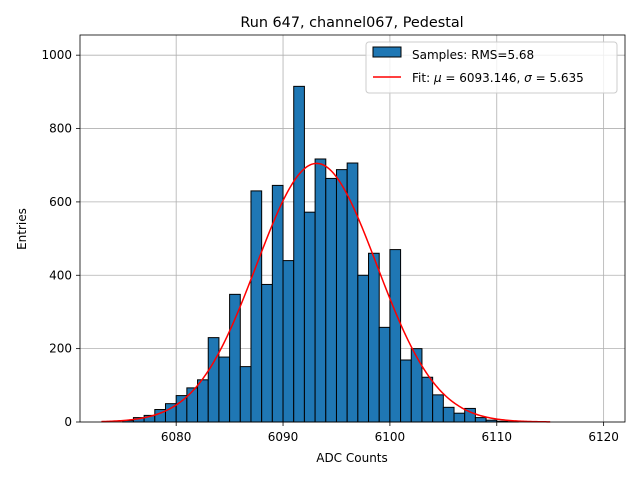  What do you see at coordinates (496, 437) in the screenshot?
I see `x-tick-label-3: 6110` at bounding box center [496, 437].